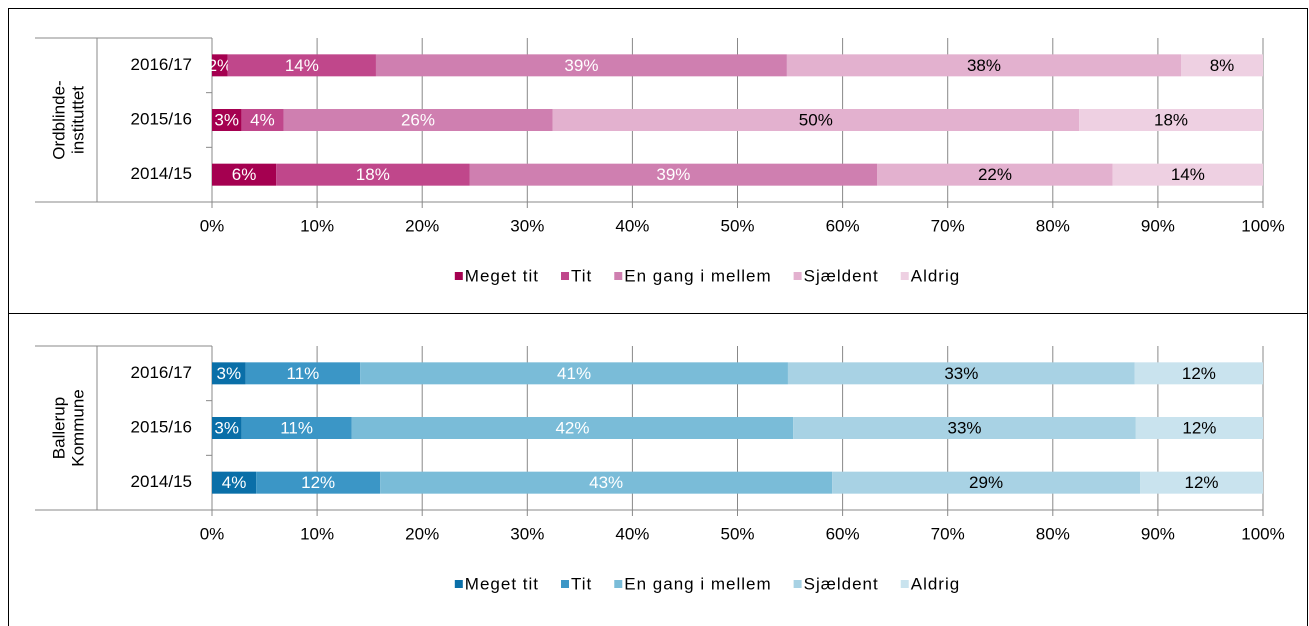  I want to click on y-tick-label: 2014/15, so click(161, 173).